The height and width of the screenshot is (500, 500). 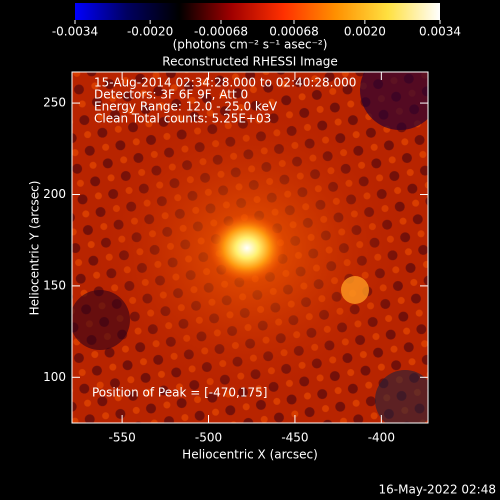 I want to click on x-tick-label: -450, so click(x=294, y=438).